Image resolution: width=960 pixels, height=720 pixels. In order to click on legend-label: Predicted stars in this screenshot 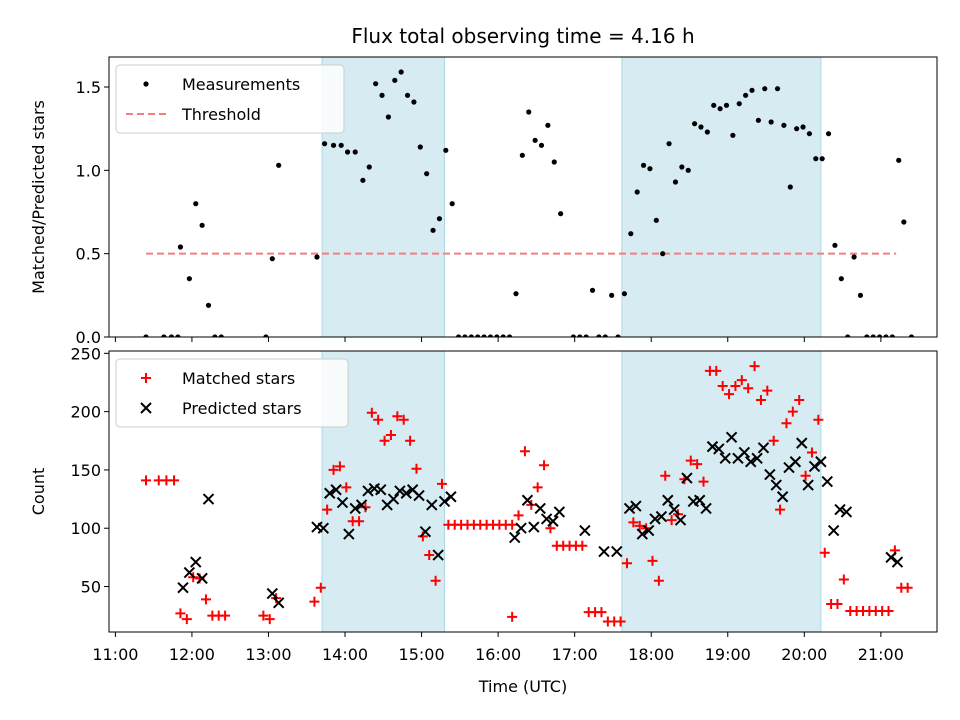, I will do `click(242, 408)`.